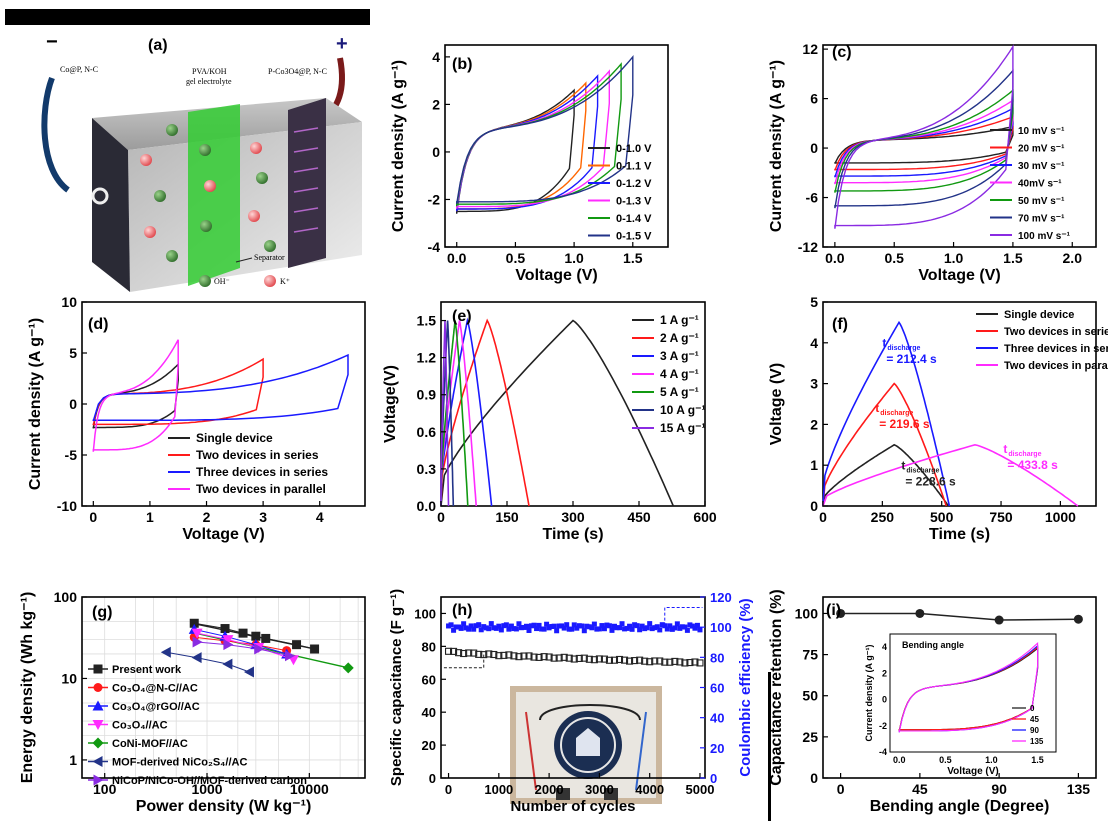 This screenshot has width=1108, height=821. Describe the element at coordinates (71, 455) in the screenshot. I see `y-tick-label: -5` at that location.